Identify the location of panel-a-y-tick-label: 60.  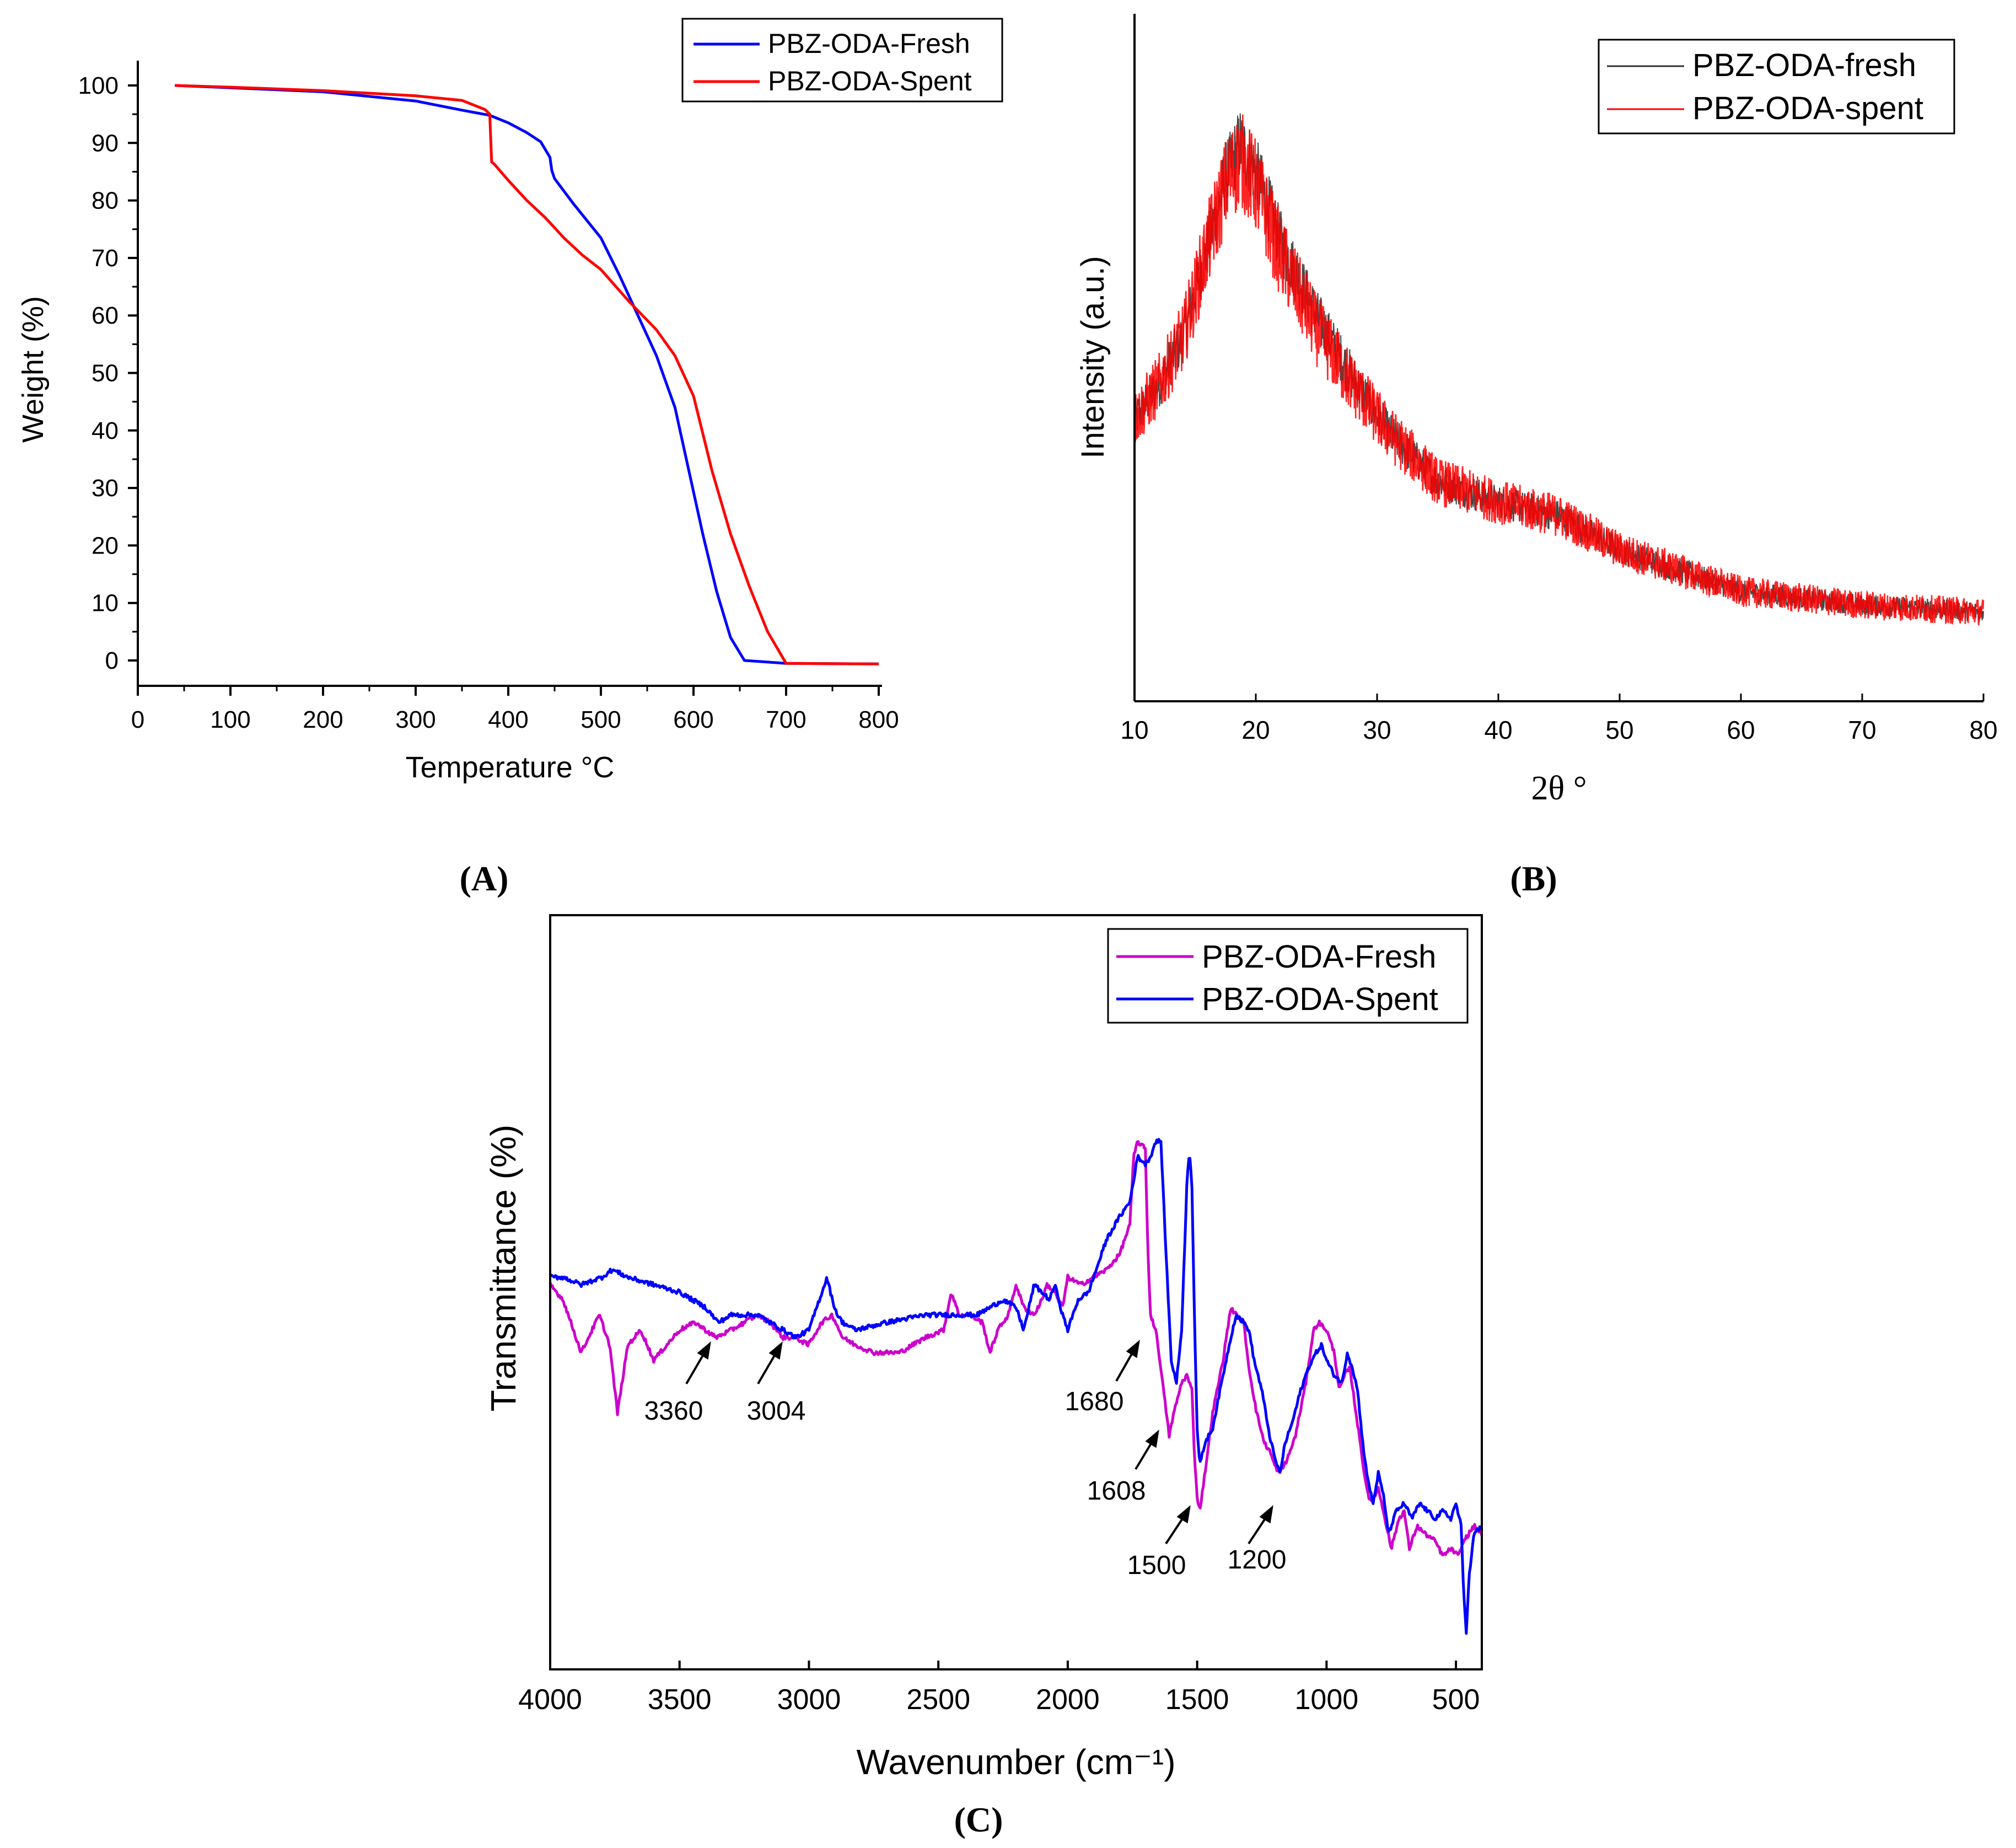
(106, 315).